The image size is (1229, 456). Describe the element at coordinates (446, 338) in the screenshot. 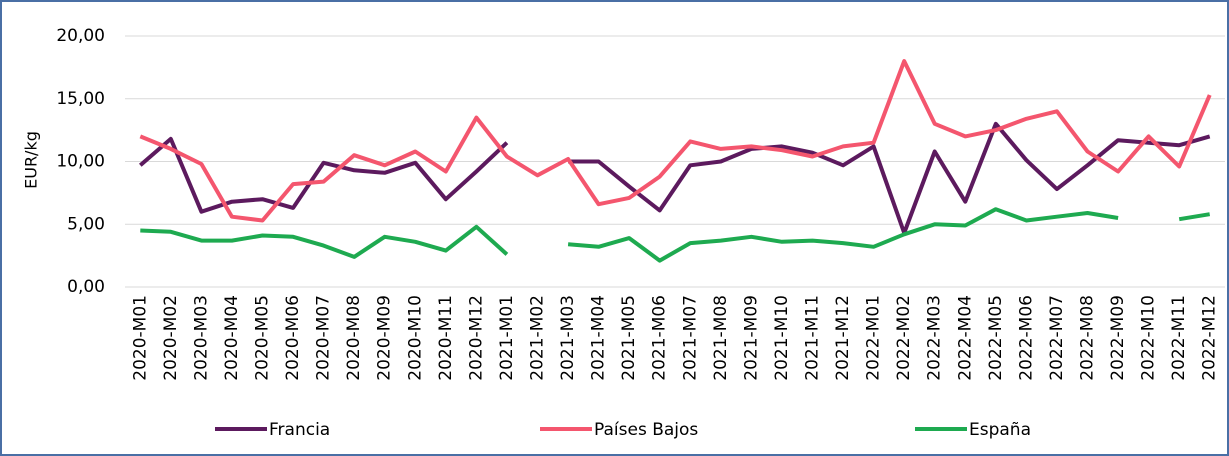

I see `x-tick-label: 2020-M11` at that location.